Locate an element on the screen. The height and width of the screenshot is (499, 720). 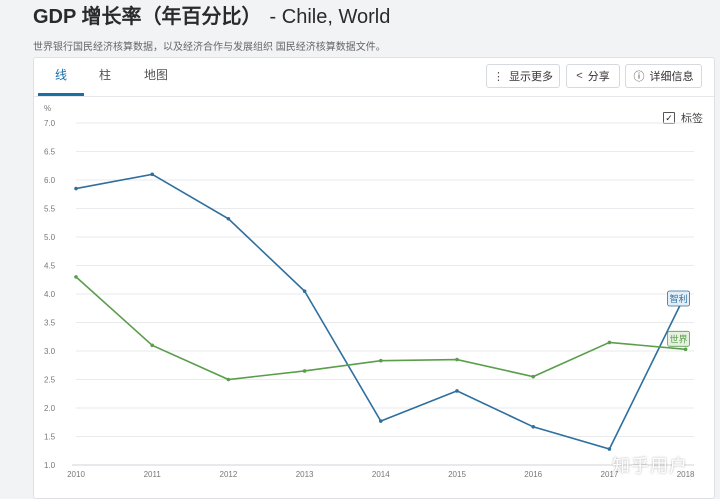
y-tick-label: 5.0 is located at coordinates (50, 237).